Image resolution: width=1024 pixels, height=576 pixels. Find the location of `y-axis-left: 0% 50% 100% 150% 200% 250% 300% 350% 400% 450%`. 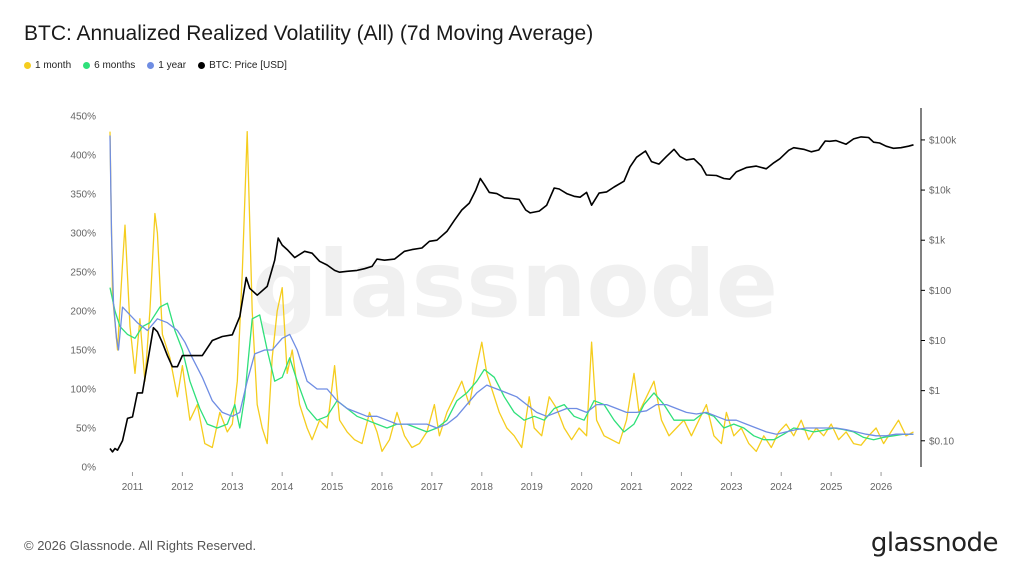

y-axis-left: 0% 50% 100% 150% 200% 250% 300% 350% 400% 450% is located at coordinates (83, 293).